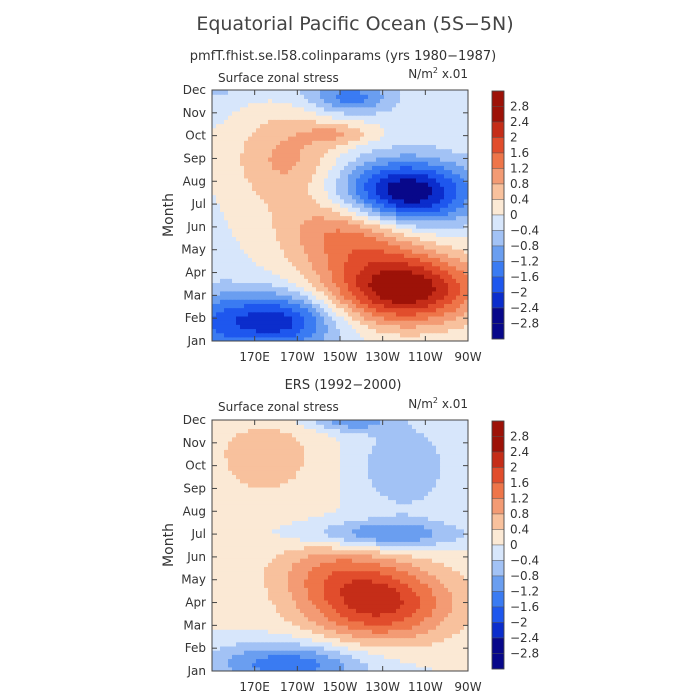 Image resolution: width=700 pixels, height=700 pixels. What do you see at coordinates (354, 24) in the screenshot?
I see `figure-title: Equatorial Pacific Ocean (5S−5N)` at bounding box center [354, 24].